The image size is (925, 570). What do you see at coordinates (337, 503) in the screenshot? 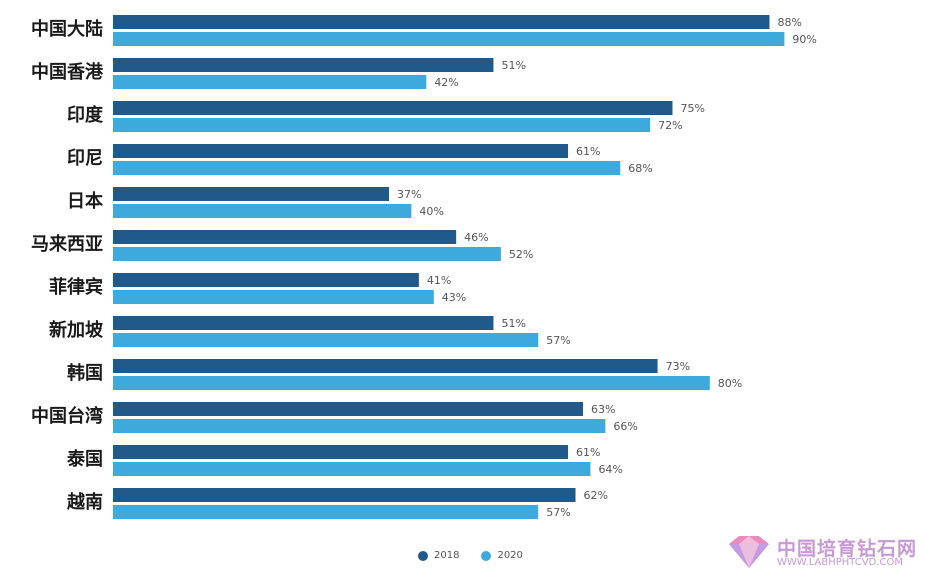
I see `category-group: 越南 62% 57%` at bounding box center [337, 503].